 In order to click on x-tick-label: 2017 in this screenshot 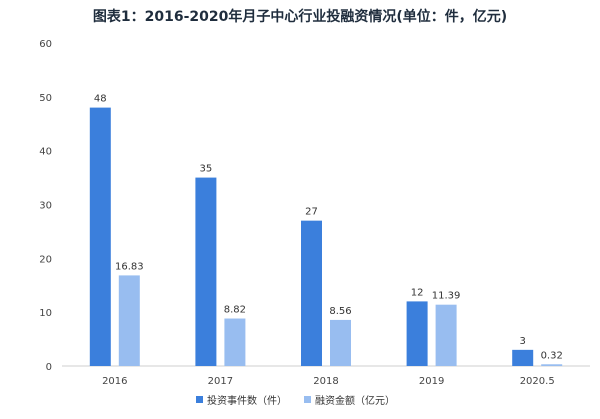, I will do `click(220, 381)`.